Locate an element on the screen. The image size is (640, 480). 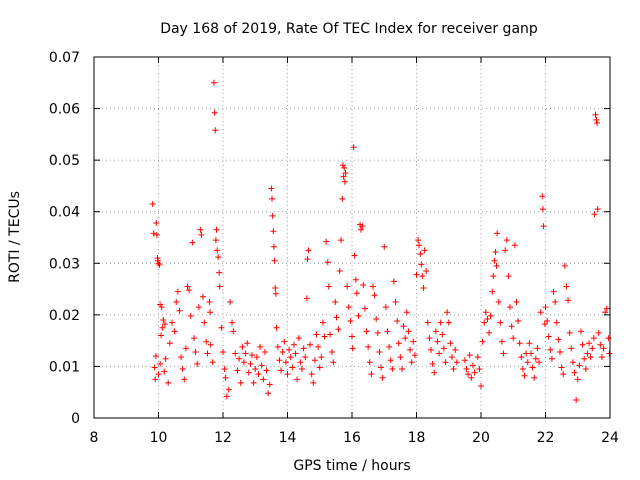
x-tick-labels: 8 10 12 14 16 18 20 22 24 is located at coordinates (354, 438).